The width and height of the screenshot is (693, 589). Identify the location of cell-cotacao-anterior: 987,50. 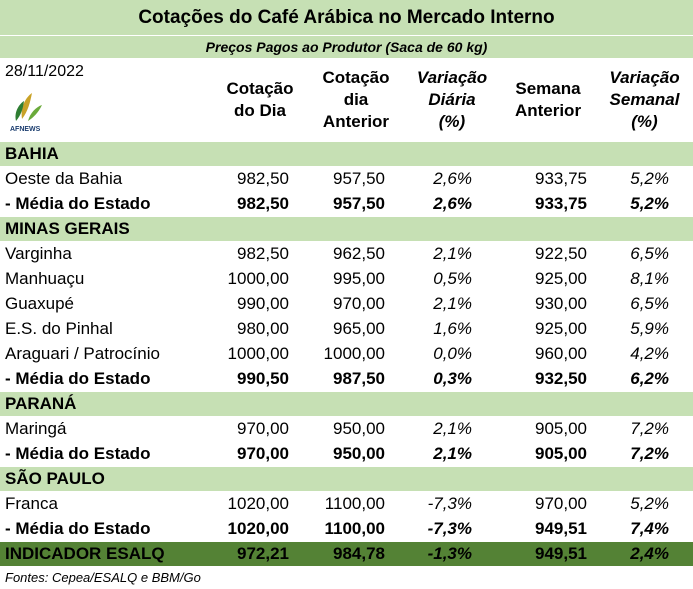
(359, 378).